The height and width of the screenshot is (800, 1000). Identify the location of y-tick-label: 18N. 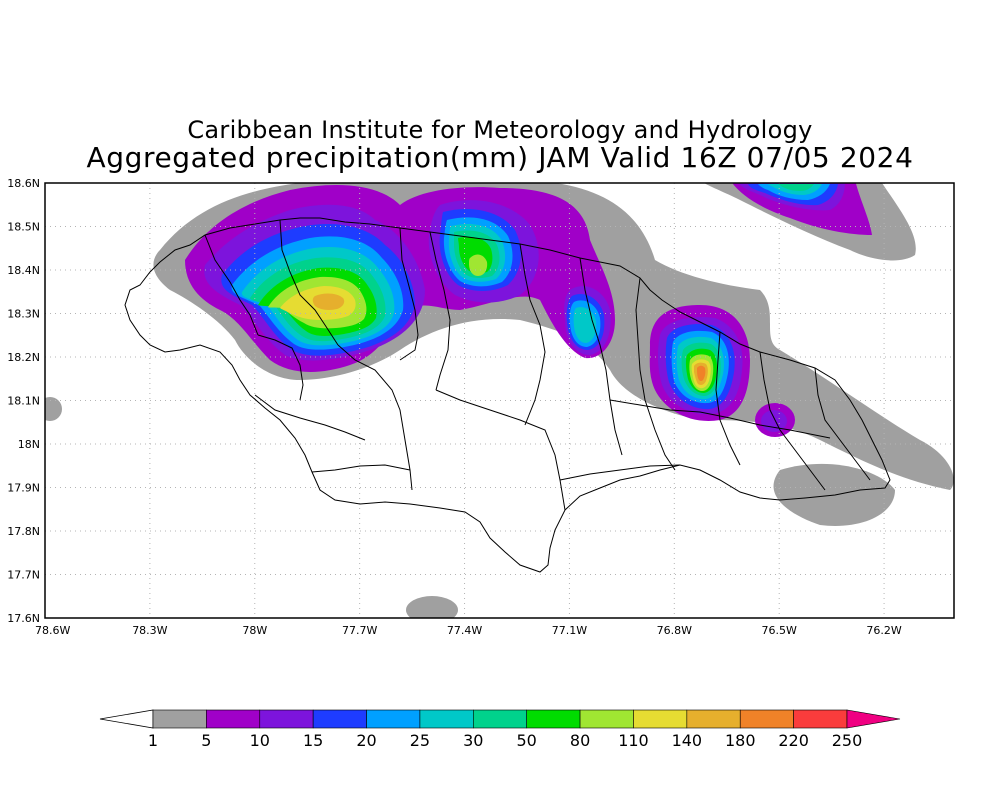
(29, 444).